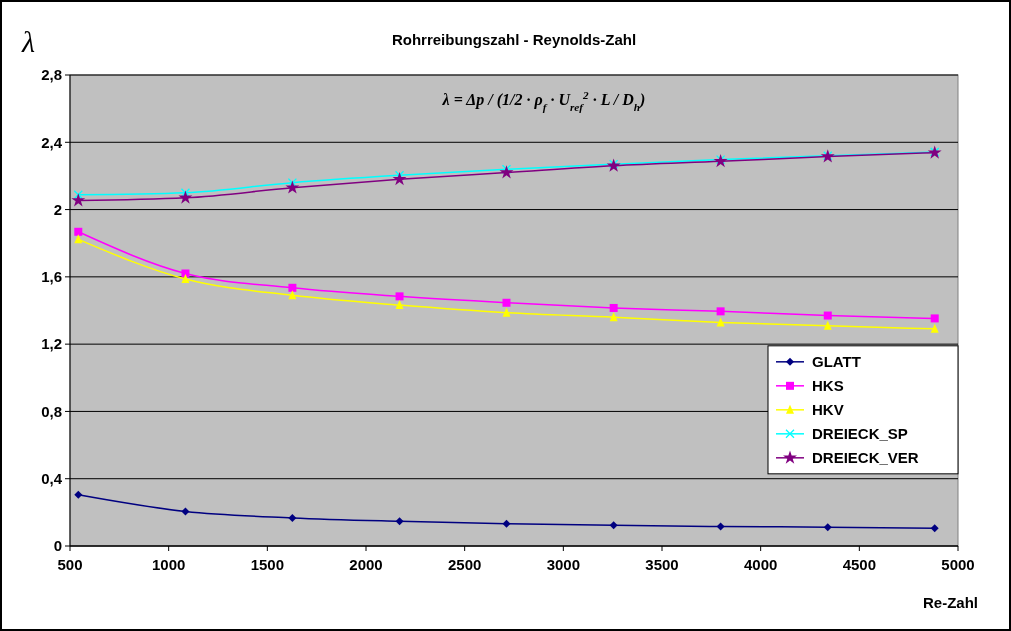  Describe the element at coordinates (168, 564) in the screenshot. I see `x-tick-label: 1000` at that location.